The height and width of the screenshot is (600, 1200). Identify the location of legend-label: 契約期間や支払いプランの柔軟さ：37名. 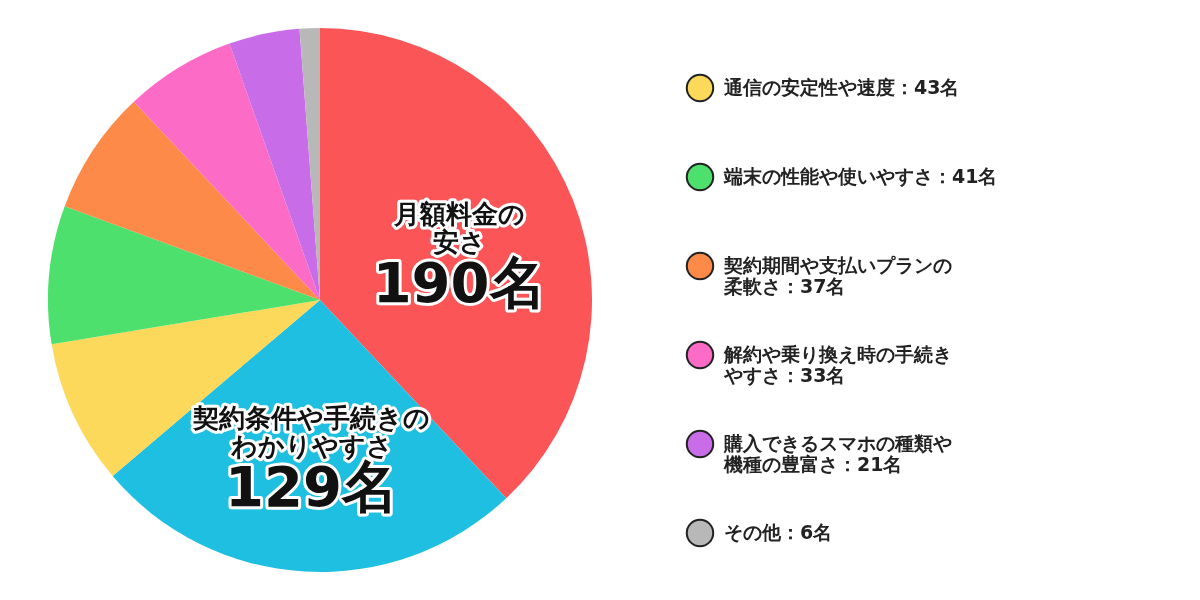
(837, 275).